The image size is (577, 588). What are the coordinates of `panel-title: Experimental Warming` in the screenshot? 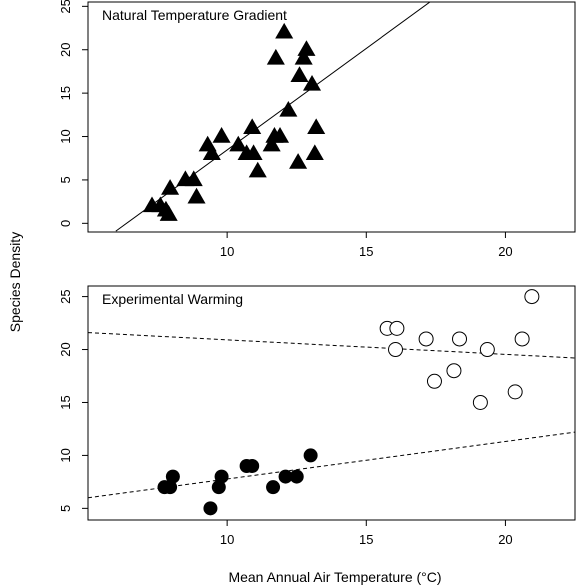 It's located at (172, 299).